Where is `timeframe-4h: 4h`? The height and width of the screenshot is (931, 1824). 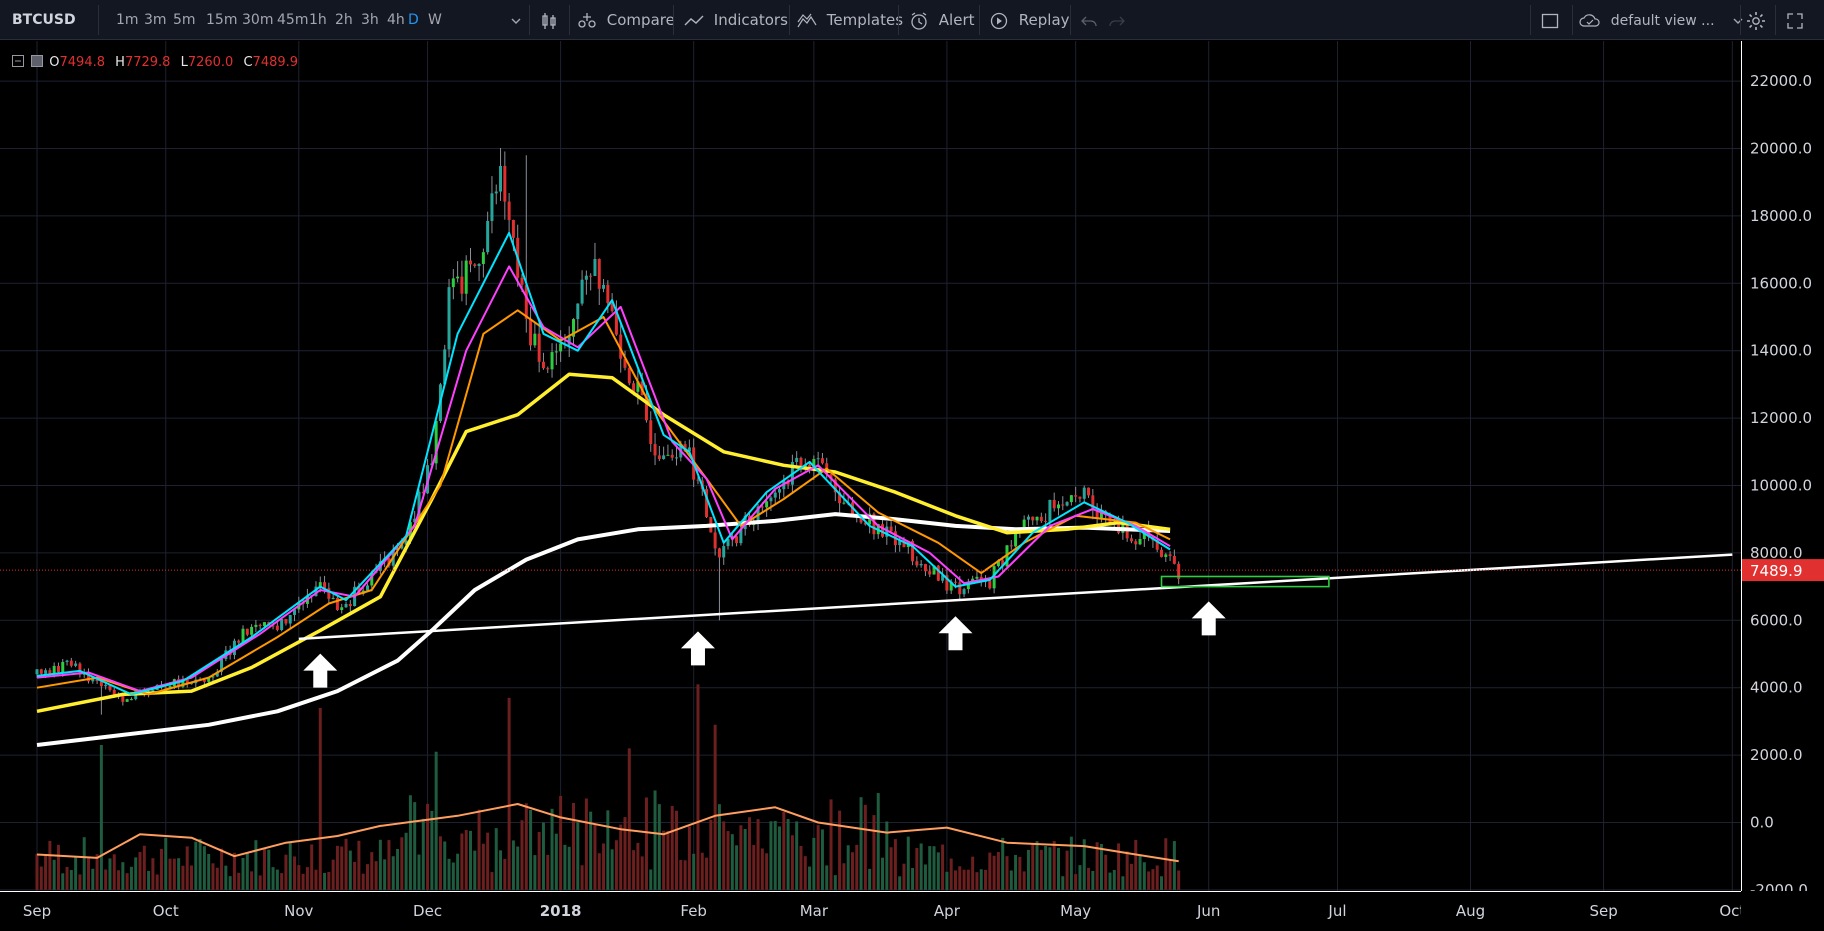 timeframe-4h: 4h is located at coordinates (396, 20).